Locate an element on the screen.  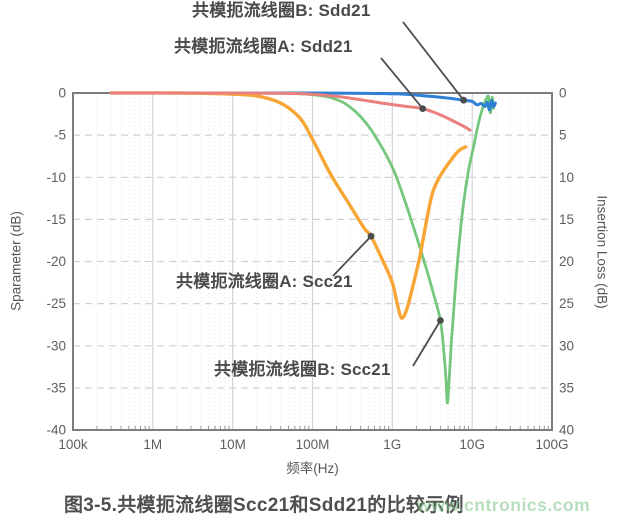
svg-text: -30 is located at coordinates (56, 345).